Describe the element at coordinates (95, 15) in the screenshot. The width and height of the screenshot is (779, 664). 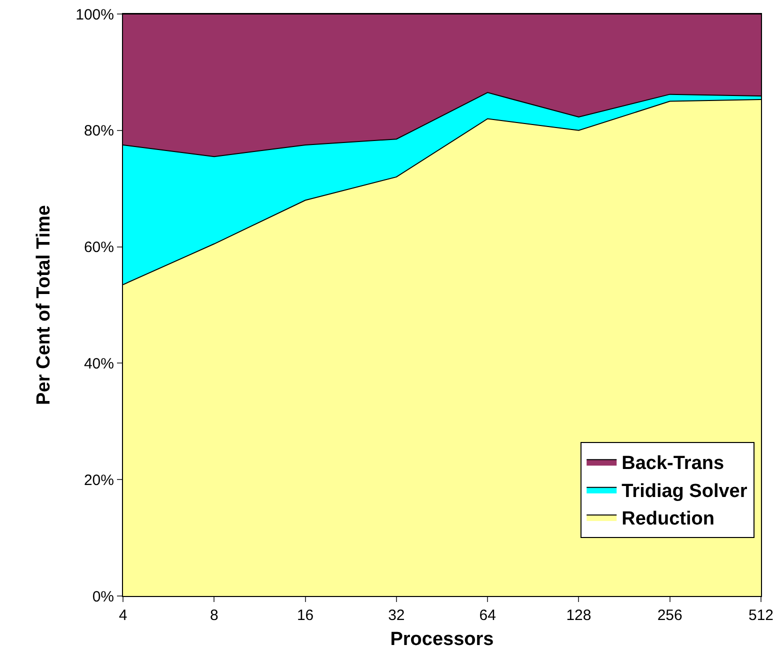
I see `y-tick-label: 100%` at that location.